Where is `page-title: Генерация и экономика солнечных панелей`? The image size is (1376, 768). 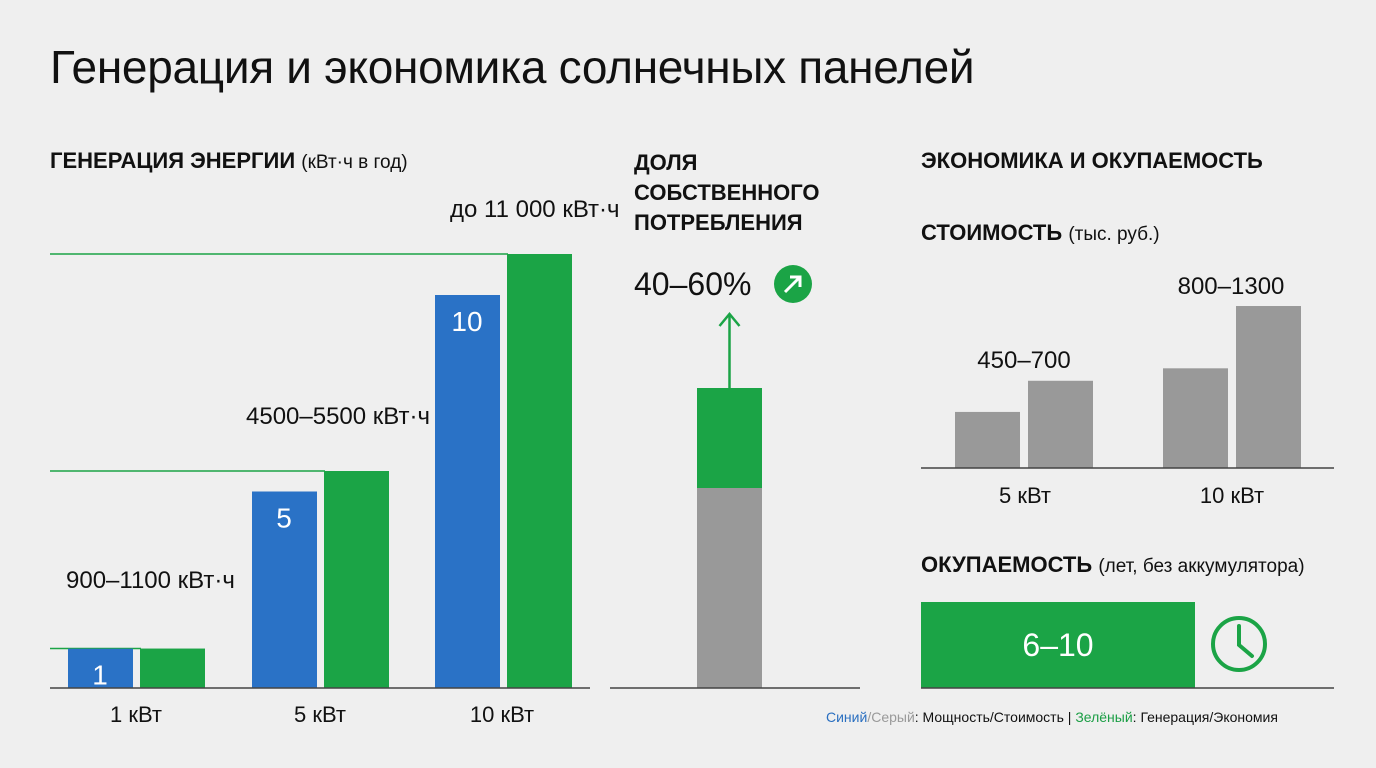 page-title: Генерация и экономика солнечных панелей is located at coordinates (512, 67).